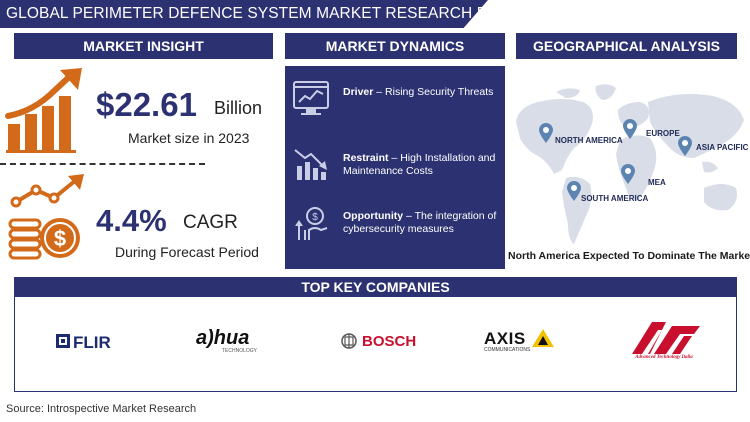 This screenshot has width=750, height=422. Describe the element at coordinates (223, 338) in the screenshot. I see `dahua-logo-text: a)hua` at that location.